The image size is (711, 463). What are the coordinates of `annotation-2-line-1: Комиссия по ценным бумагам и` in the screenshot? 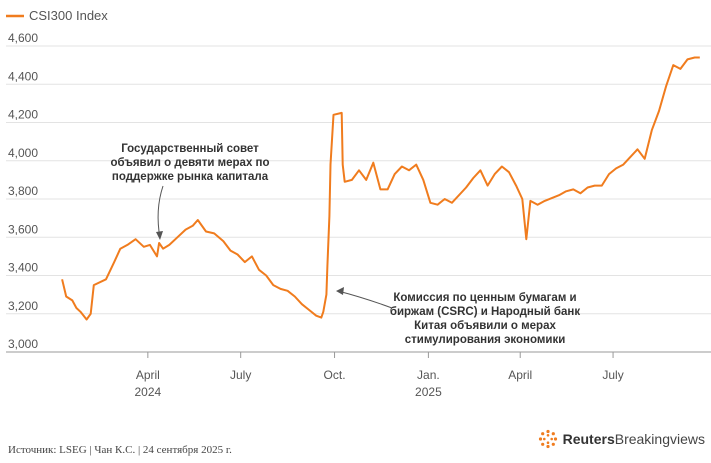 It's located at (484, 298).